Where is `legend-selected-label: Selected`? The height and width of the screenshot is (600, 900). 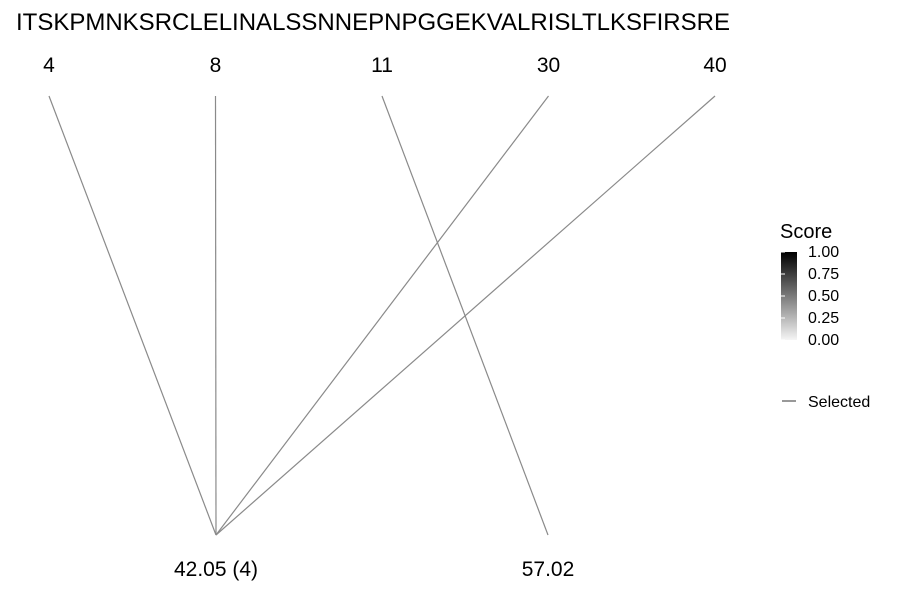
legend-selected-label: Selected is located at coordinates (839, 402).